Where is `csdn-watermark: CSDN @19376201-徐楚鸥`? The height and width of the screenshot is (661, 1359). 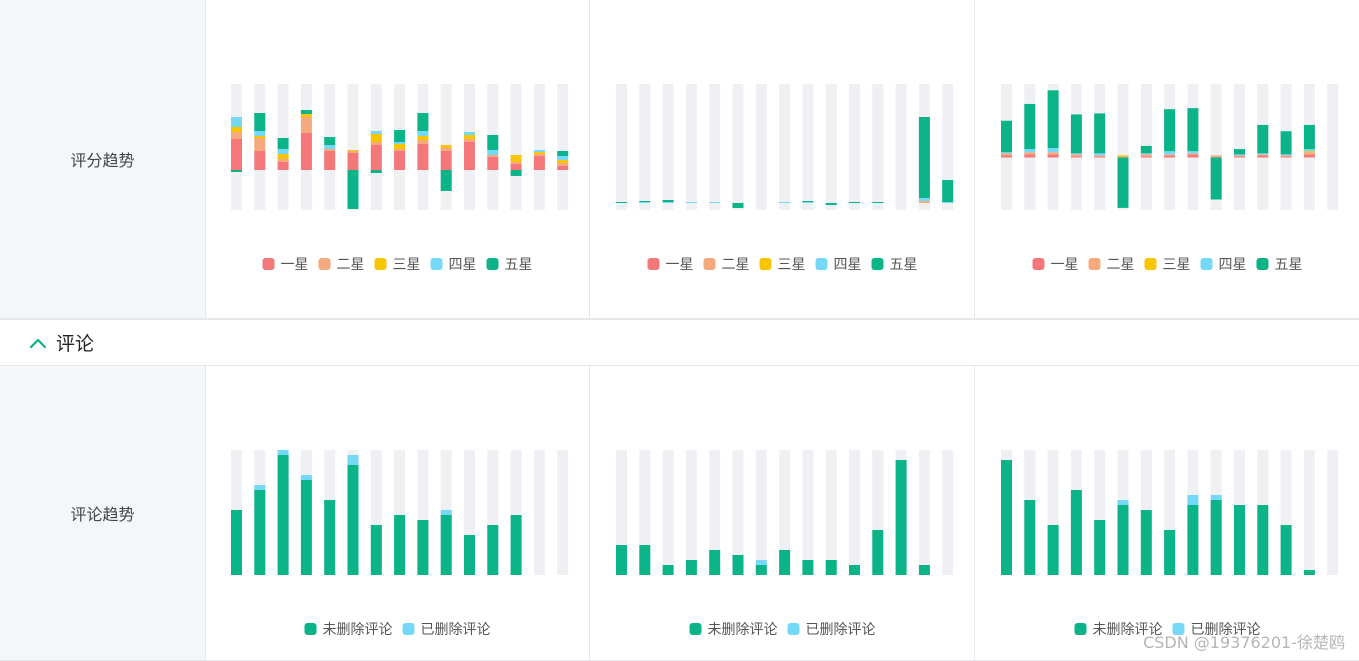 csdn-watermark: CSDN @19376201-徐楚鸥 is located at coordinates (1244, 642).